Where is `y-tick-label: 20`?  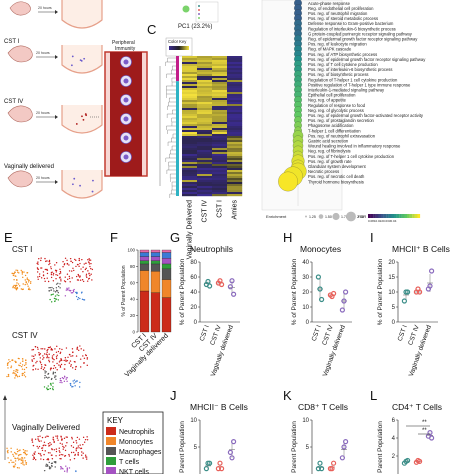
y-tick-label: 20 is located at coordinates (391, 263).